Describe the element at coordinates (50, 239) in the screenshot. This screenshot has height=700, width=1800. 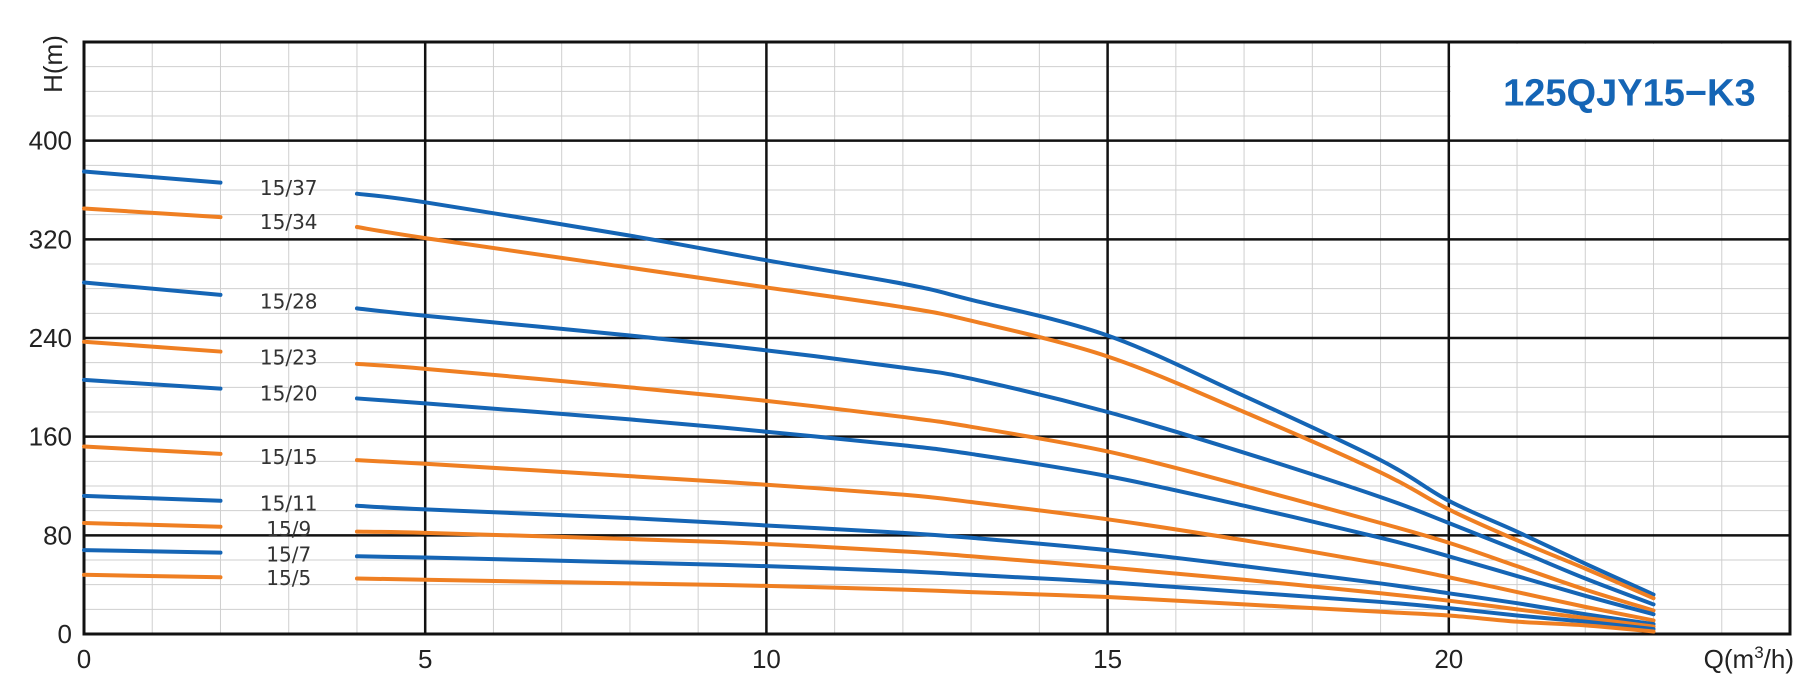
I see `y-tick-label: 320` at that location.